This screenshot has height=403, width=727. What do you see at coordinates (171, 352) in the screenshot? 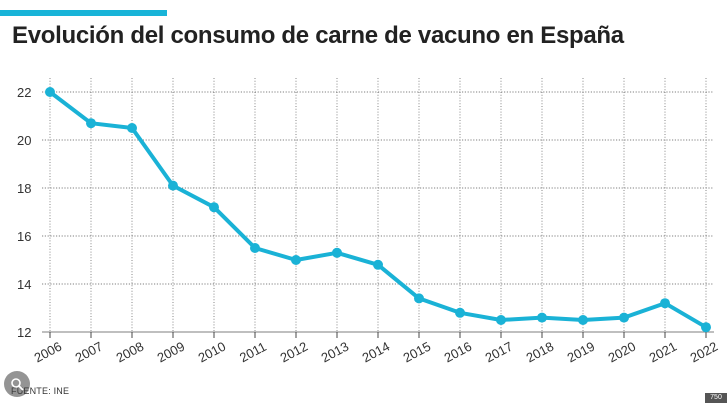
I see `x-tick-label: 2009` at bounding box center [171, 352].